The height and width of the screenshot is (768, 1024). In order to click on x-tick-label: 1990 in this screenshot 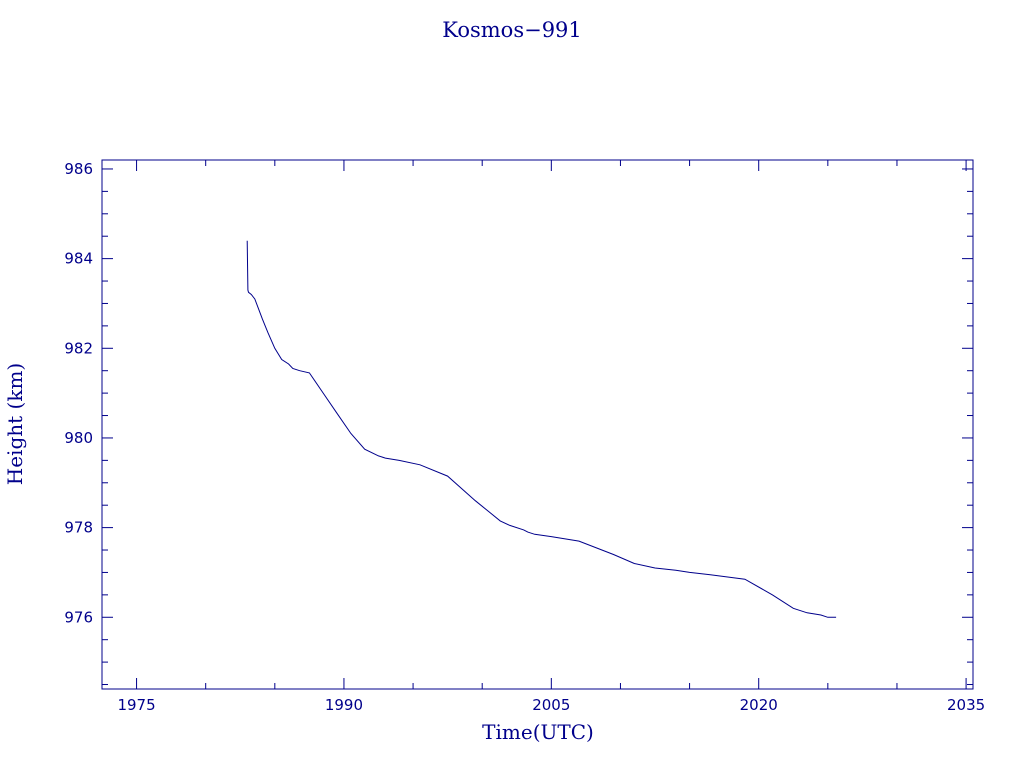, I will do `click(344, 705)`.